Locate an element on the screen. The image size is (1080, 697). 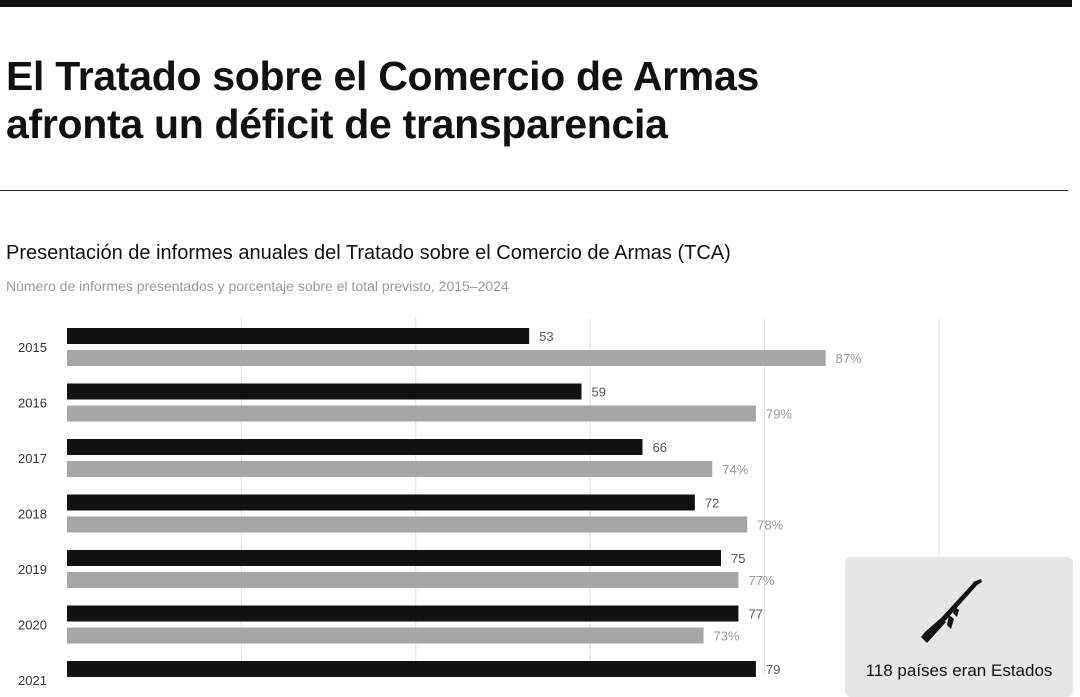
reports-value-label: 72 is located at coordinates (712, 503).